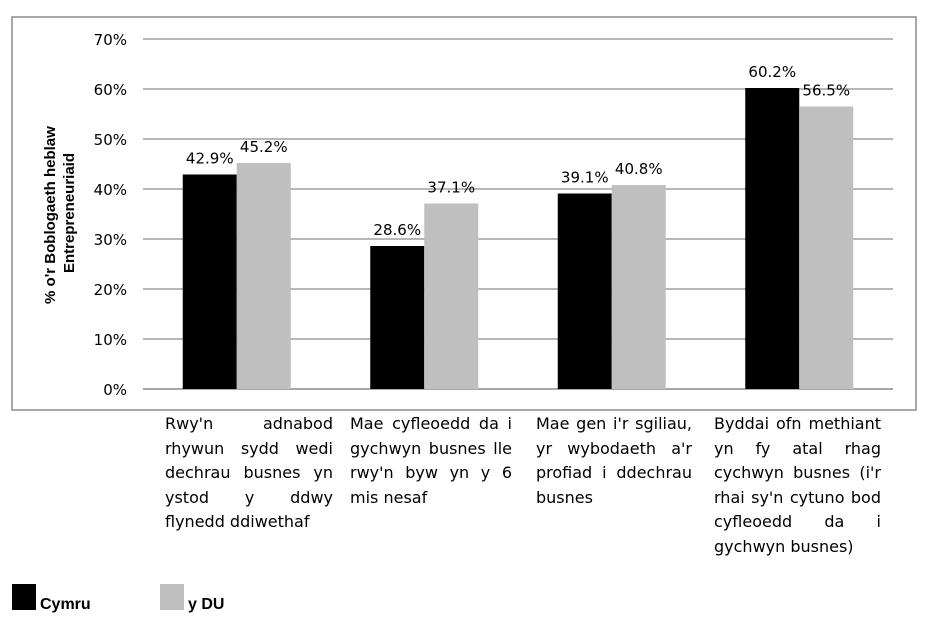 The image size is (939, 639). What do you see at coordinates (65, 604) in the screenshot?
I see `legend-label-cymru: Cymru` at bounding box center [65, 604].